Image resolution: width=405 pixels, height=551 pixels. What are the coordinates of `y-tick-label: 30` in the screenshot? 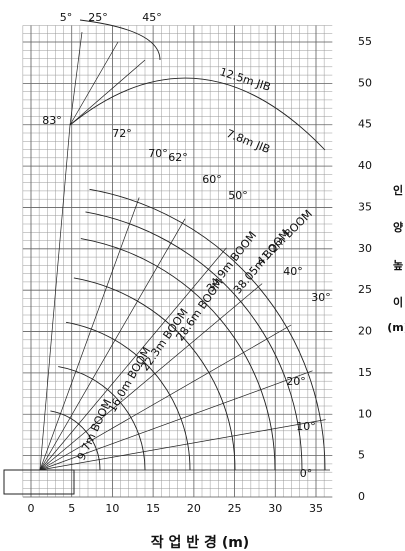 It's located at (365, 248).